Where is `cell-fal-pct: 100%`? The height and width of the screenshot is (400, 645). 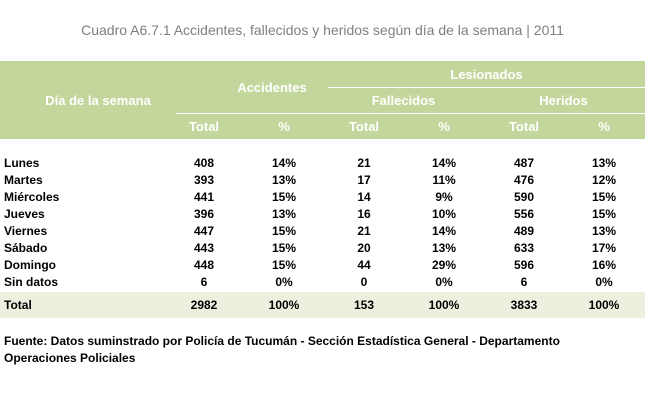
cell-fal-pct: 100% is located at coordinates (444, 305).